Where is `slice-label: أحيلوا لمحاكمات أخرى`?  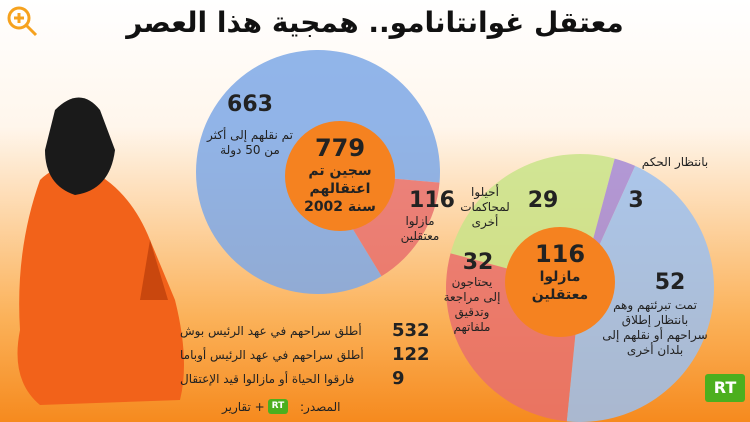 slice-label: أحيلوا لمحاكمات أخرى is located at coordinates (485, 207).